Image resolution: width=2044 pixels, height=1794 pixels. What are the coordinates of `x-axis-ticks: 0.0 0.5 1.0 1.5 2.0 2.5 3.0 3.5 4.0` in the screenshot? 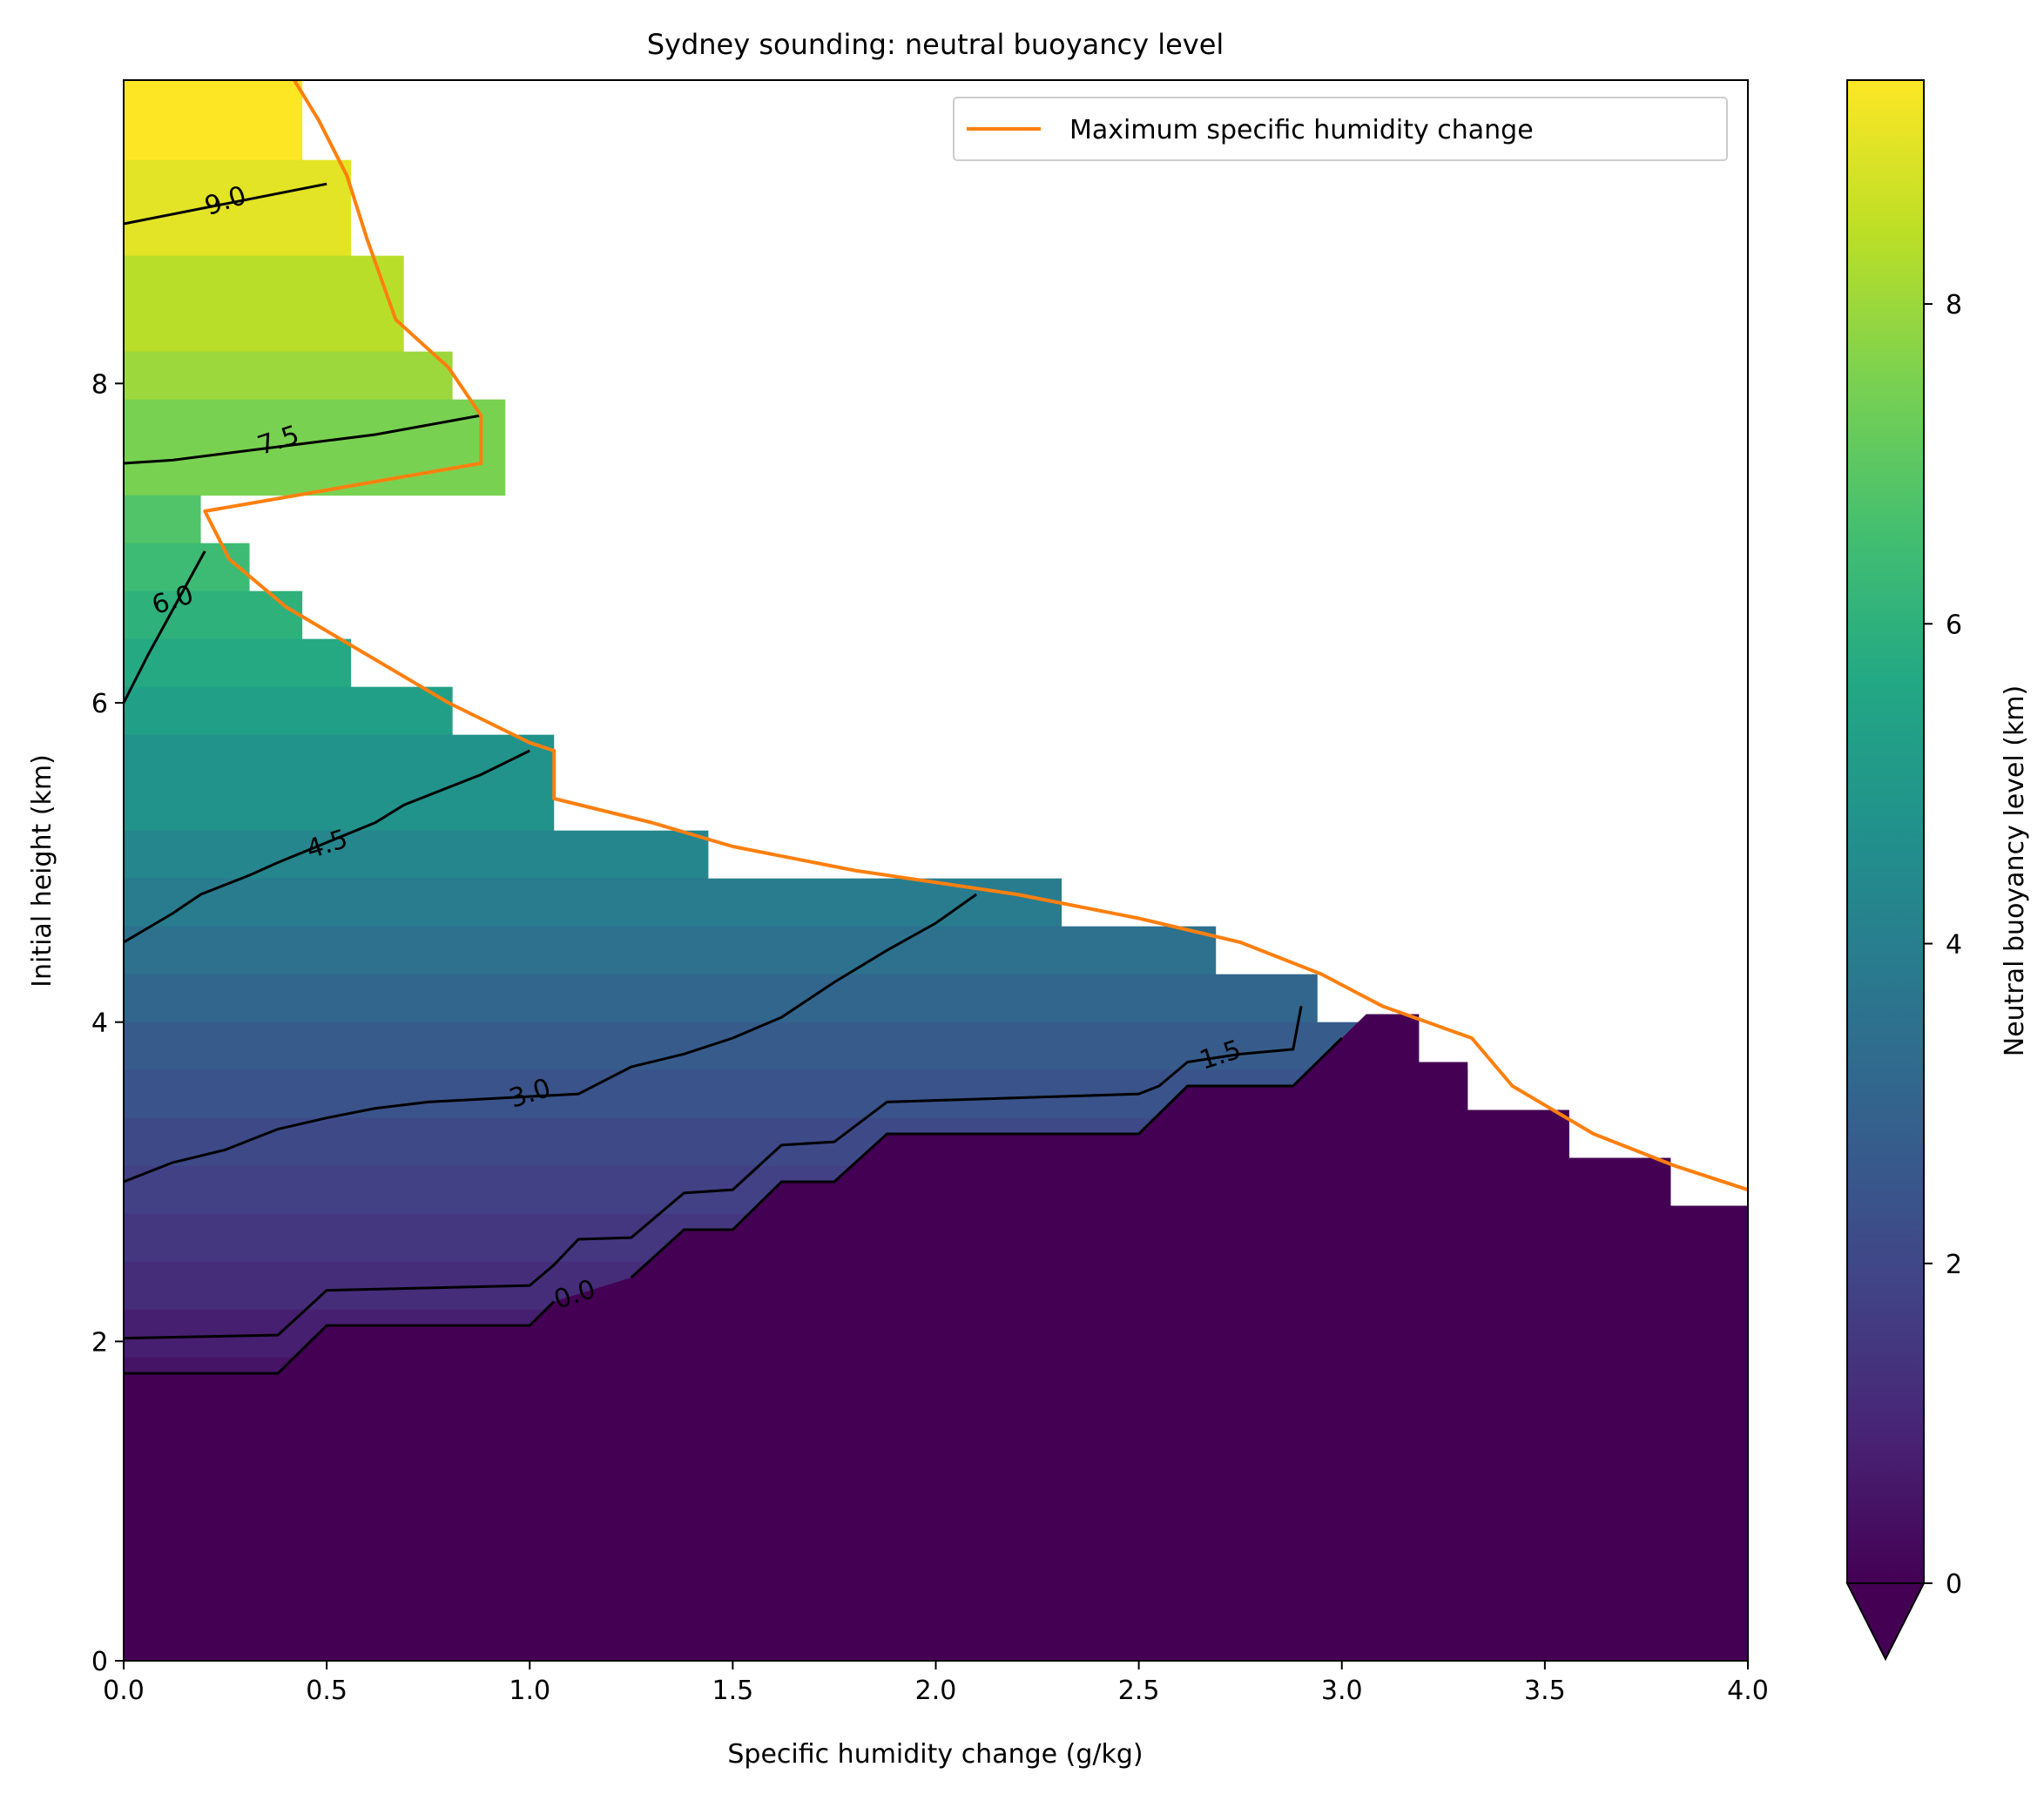 It's located at (936, 1683).